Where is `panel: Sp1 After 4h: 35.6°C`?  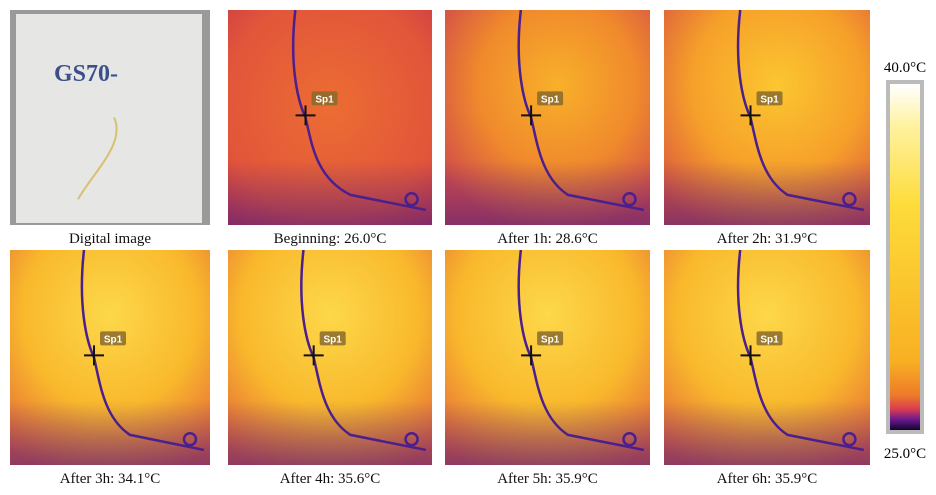
panel: Sp1 After 4h: 35.6°C is located at coordinates (330, 368).